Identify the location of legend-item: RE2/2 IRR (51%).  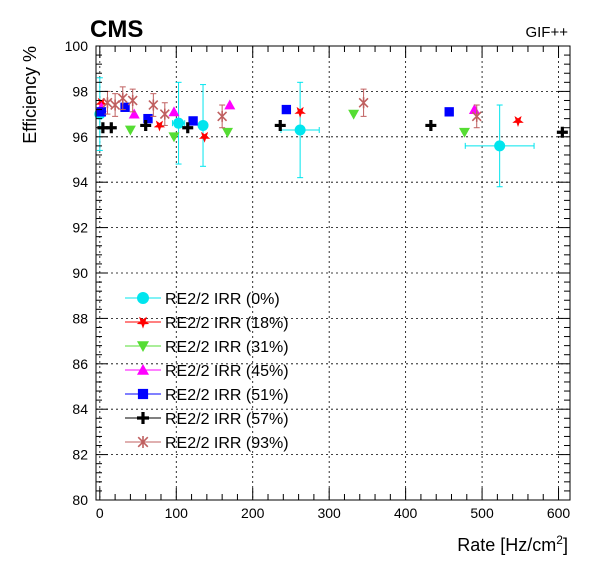
(207, 395).